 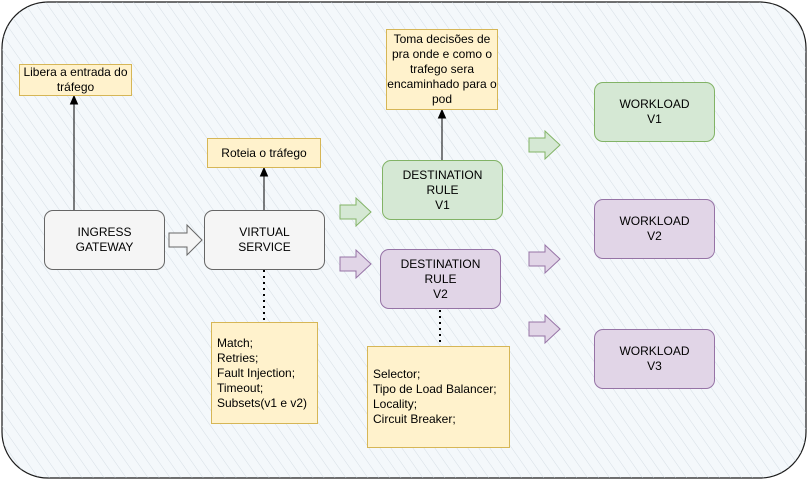 What do you see at coordinates (654, 119) in the screenshot?
I see `workload-v1-label: V1` at bounding box center [654, 119].